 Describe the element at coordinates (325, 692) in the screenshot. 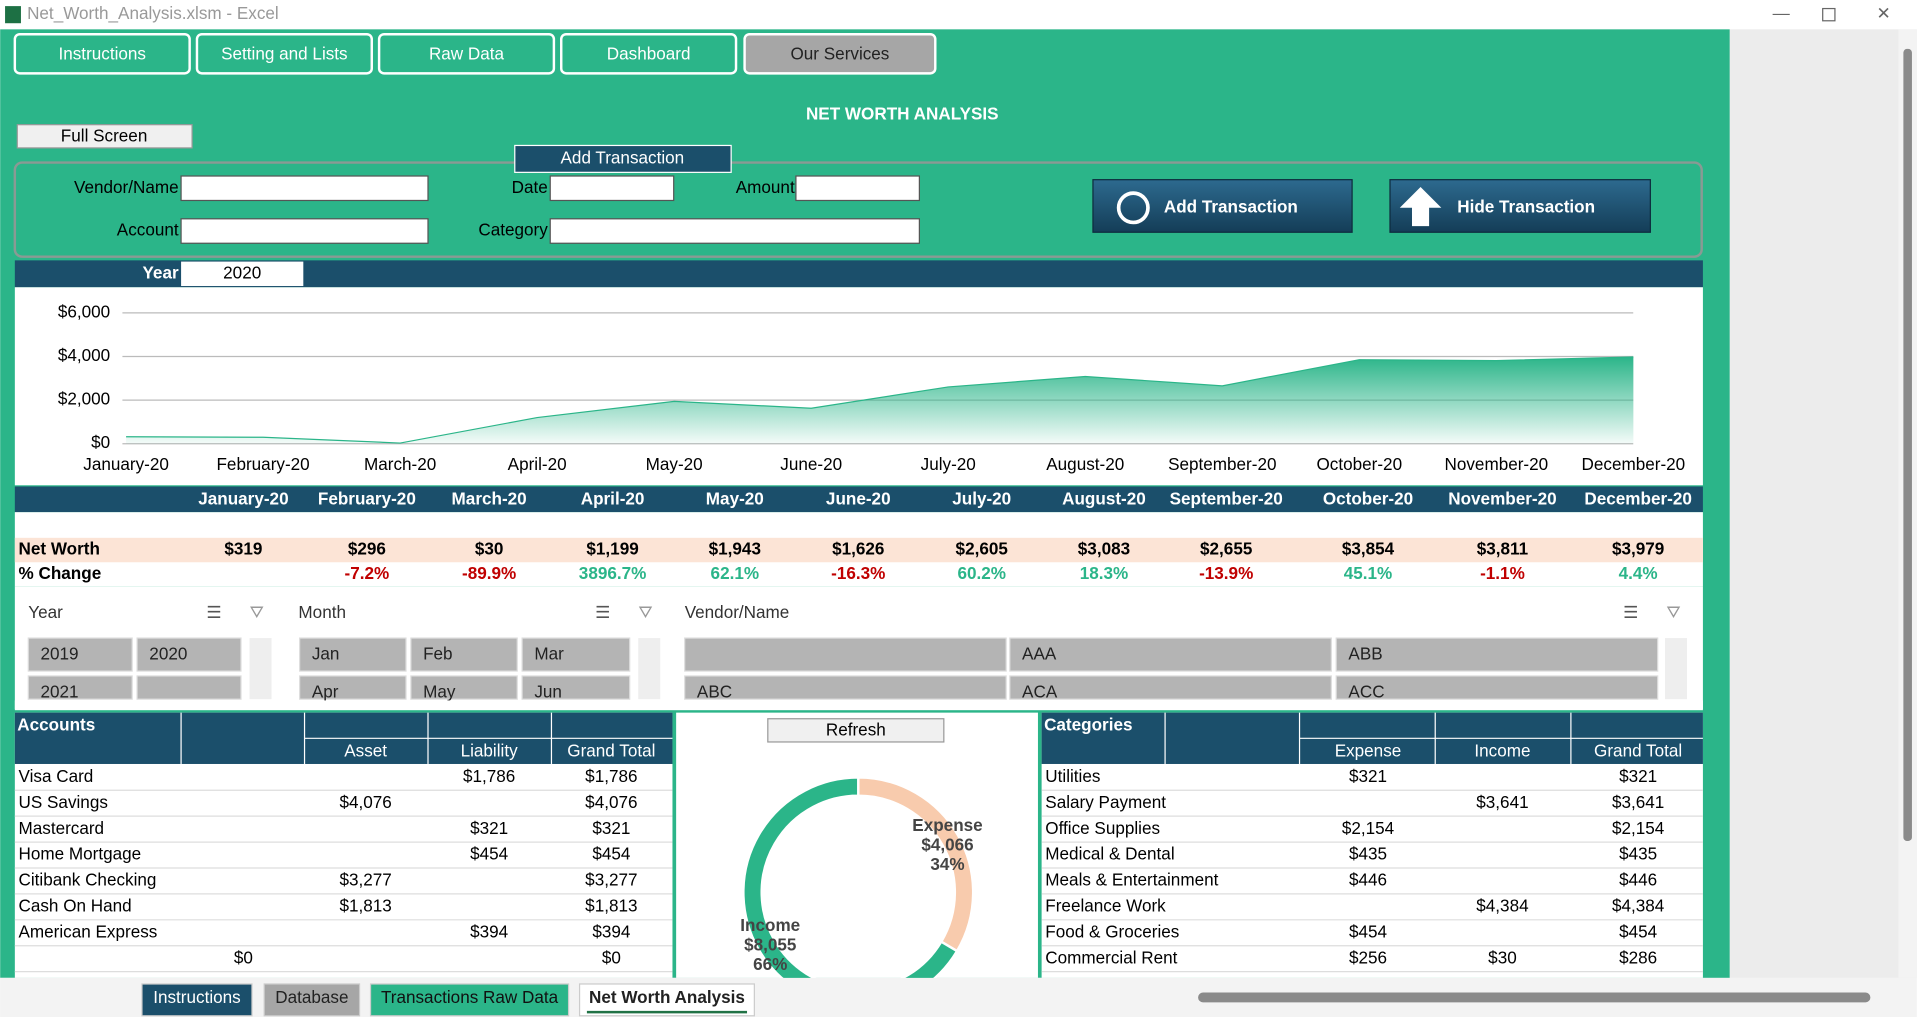

I see `slicer-item-label: Apr` at that location.